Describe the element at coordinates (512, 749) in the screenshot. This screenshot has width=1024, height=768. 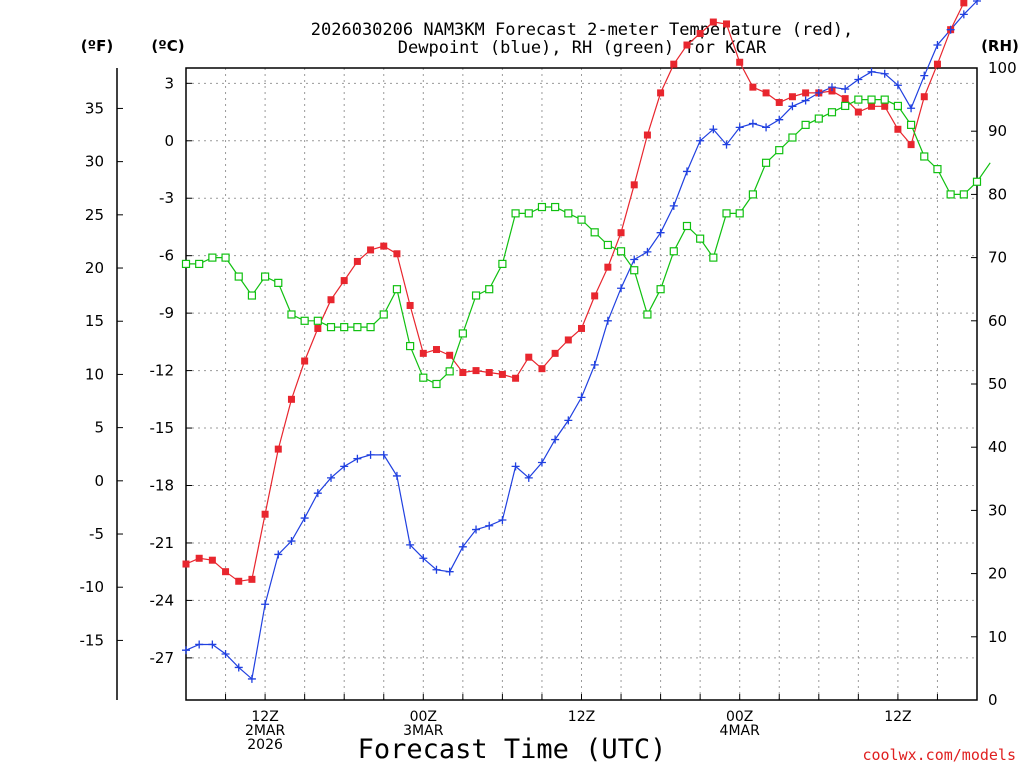
I see `x-axis-label: Forecast Time (UTC)` at that location.